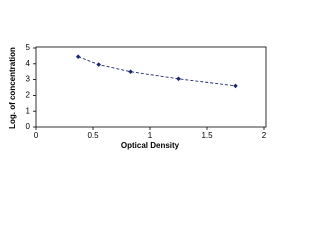 Image resolution: width=320 pixels, height=240 pixels. I want to click on x-tick-label: 2, so click(264, 135).